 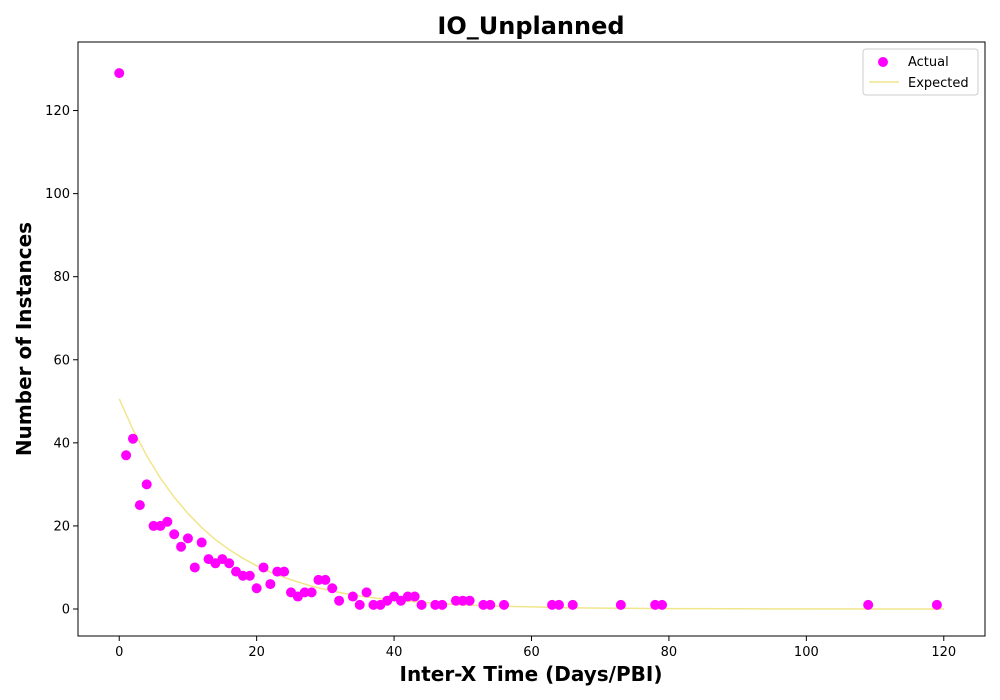 I want to click on y-axis-label: Number of Instances, so click(x=24, y=339).